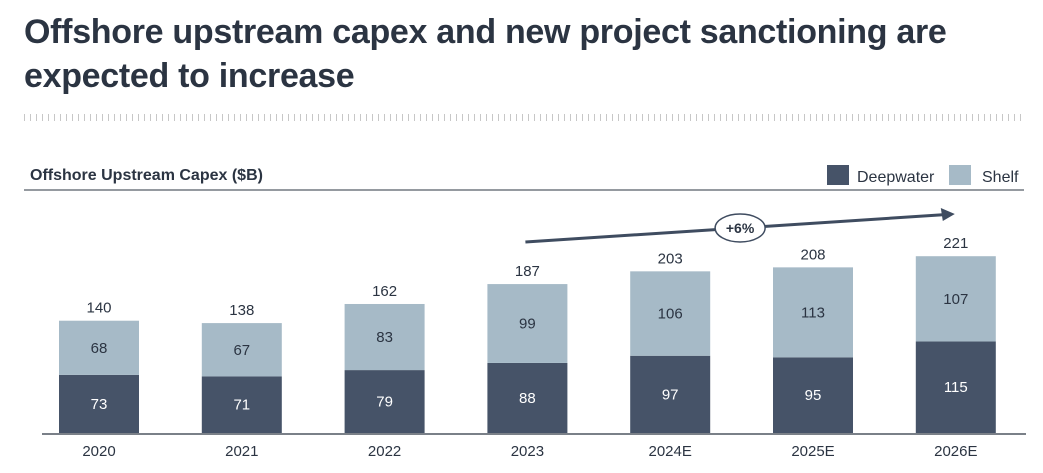 This screenshot has height=473, width=1043. I want to click on data-label-shelf: 67, so click(241, 350).